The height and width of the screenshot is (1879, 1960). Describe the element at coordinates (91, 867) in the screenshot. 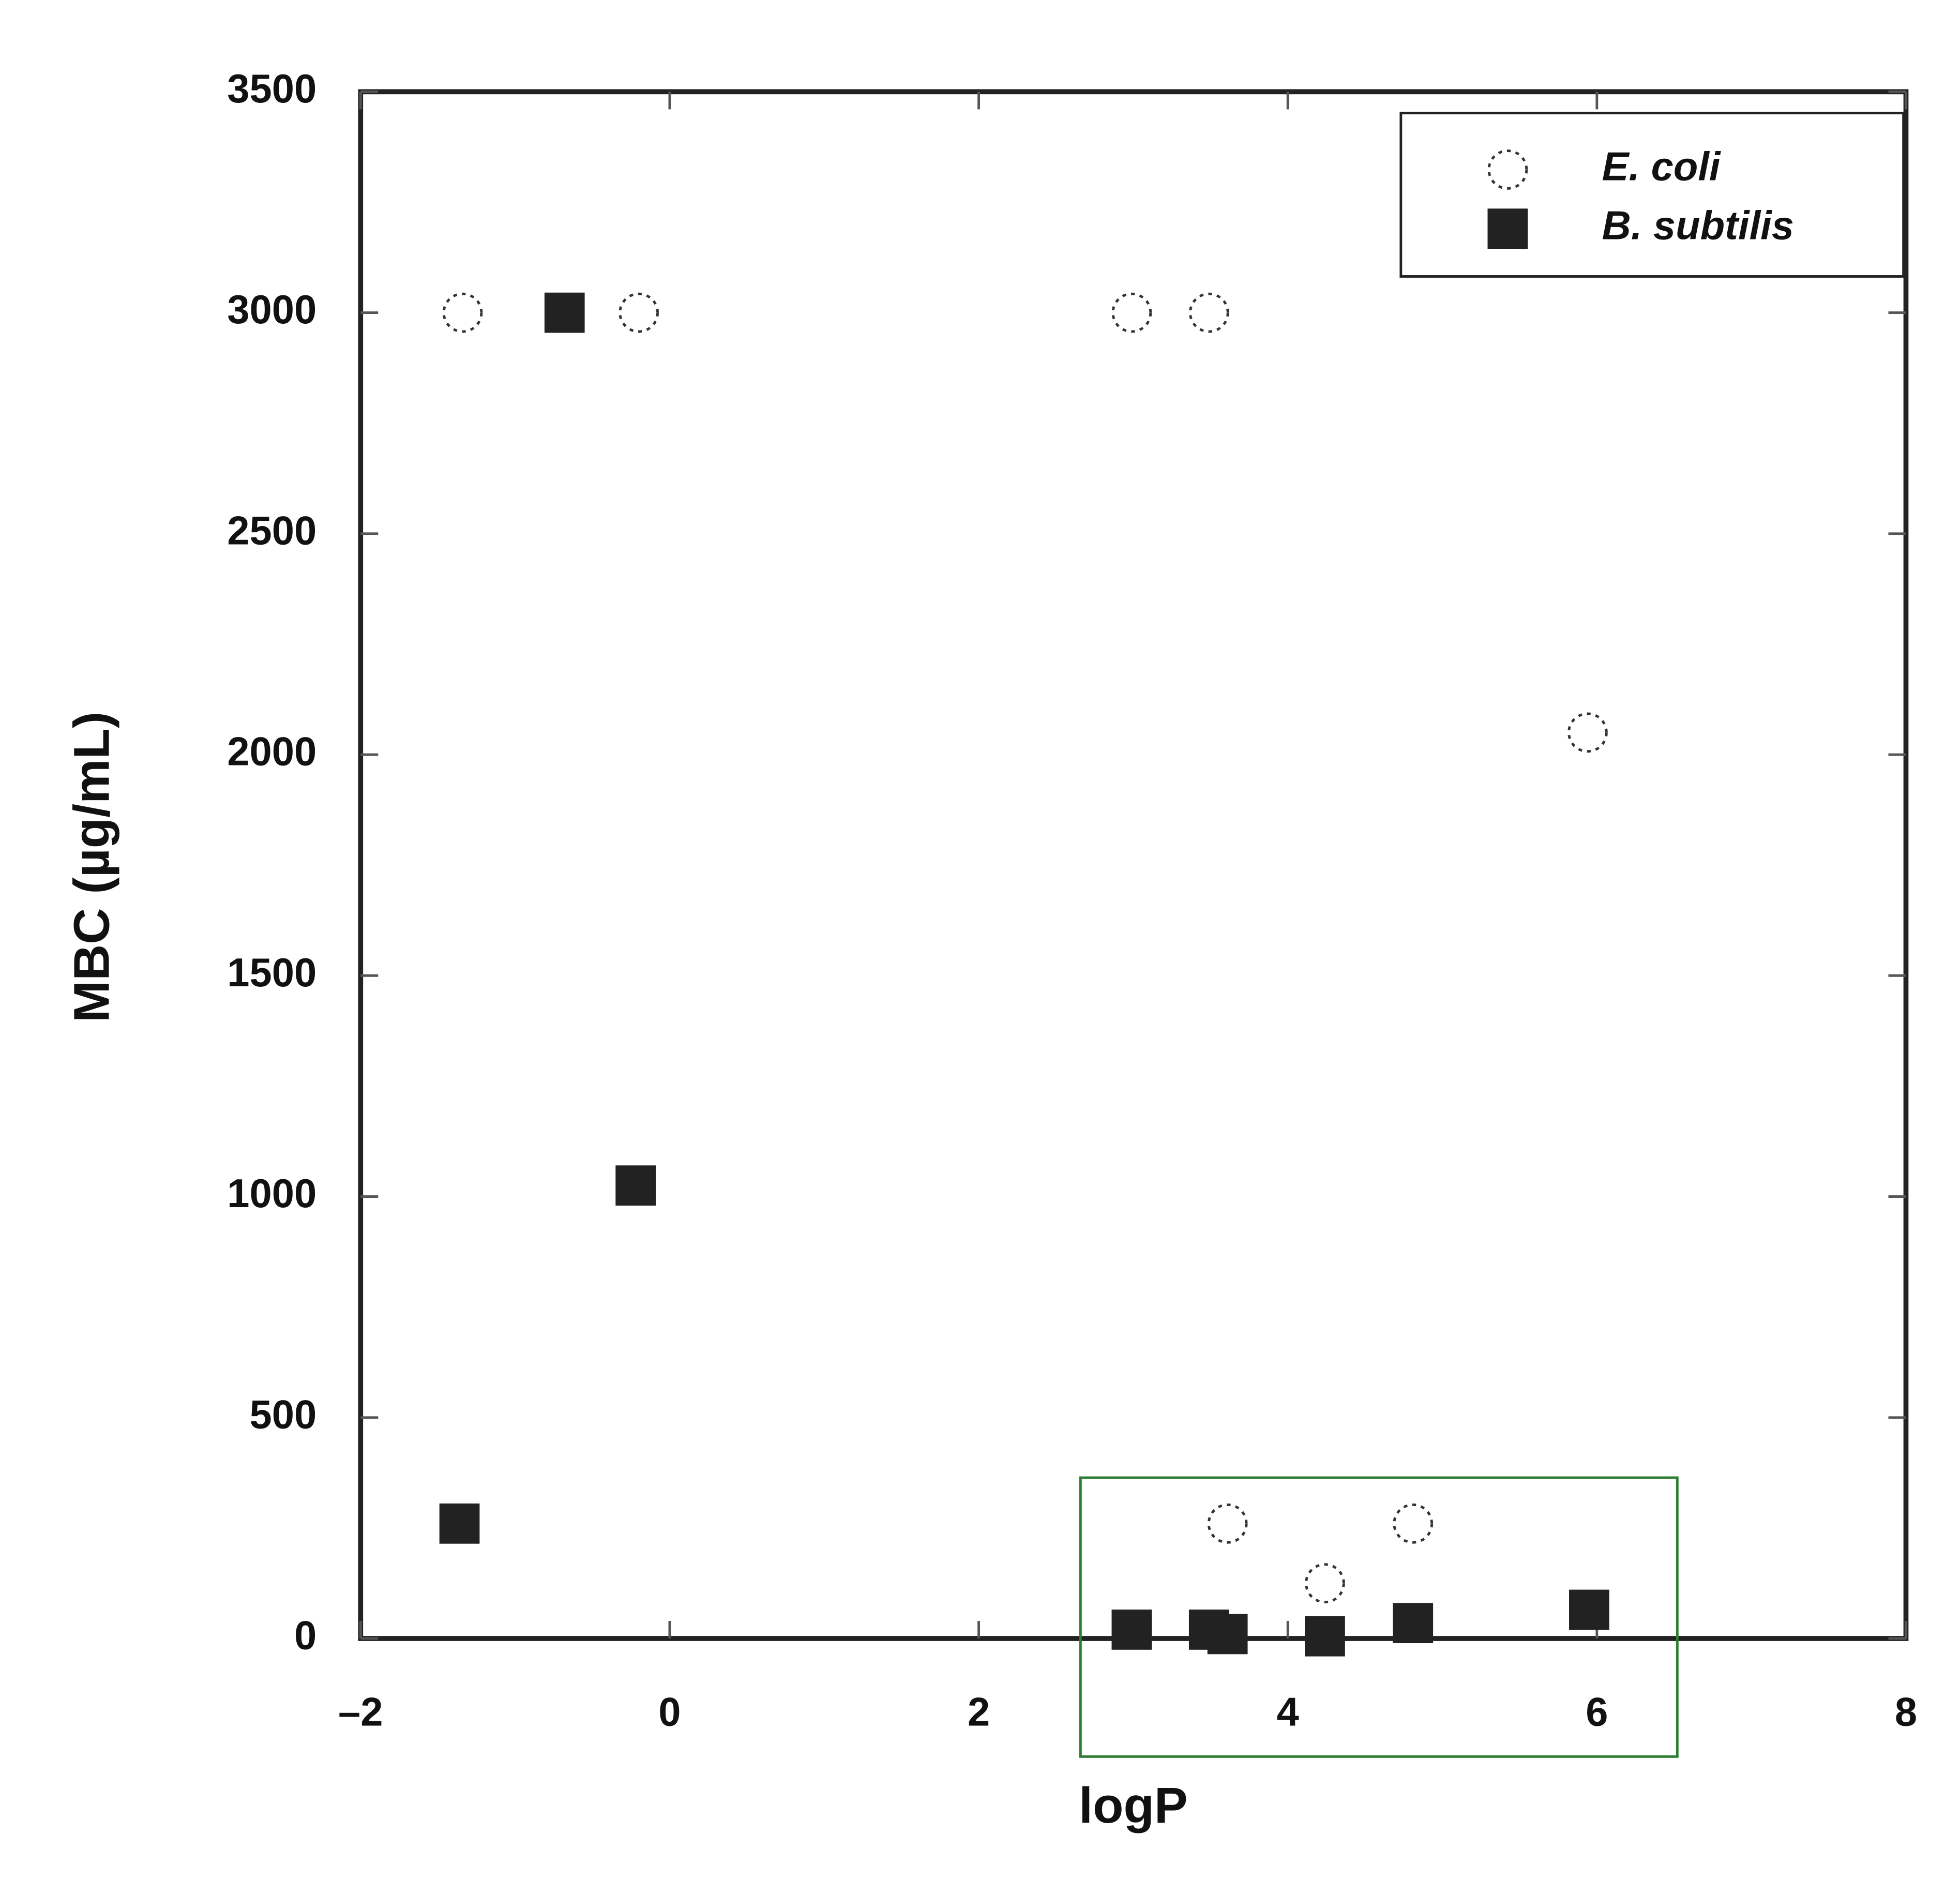

I see `y-axis-label: MBC (µg/mL)` at that location.